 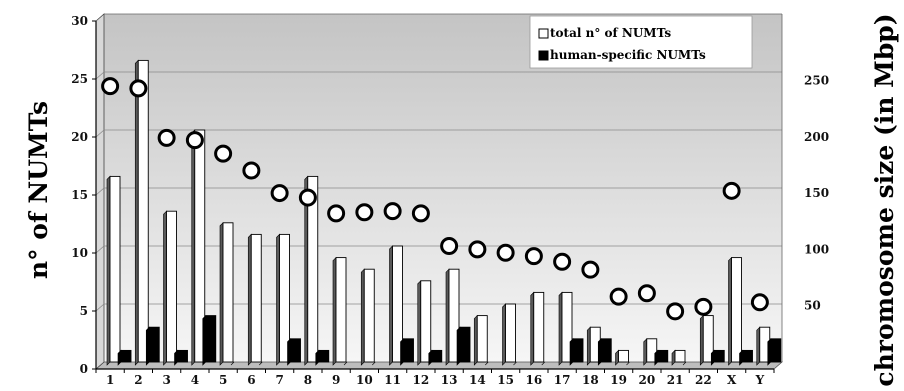 I want to click on x-tick-label: 16, so click(x=534, y=380).